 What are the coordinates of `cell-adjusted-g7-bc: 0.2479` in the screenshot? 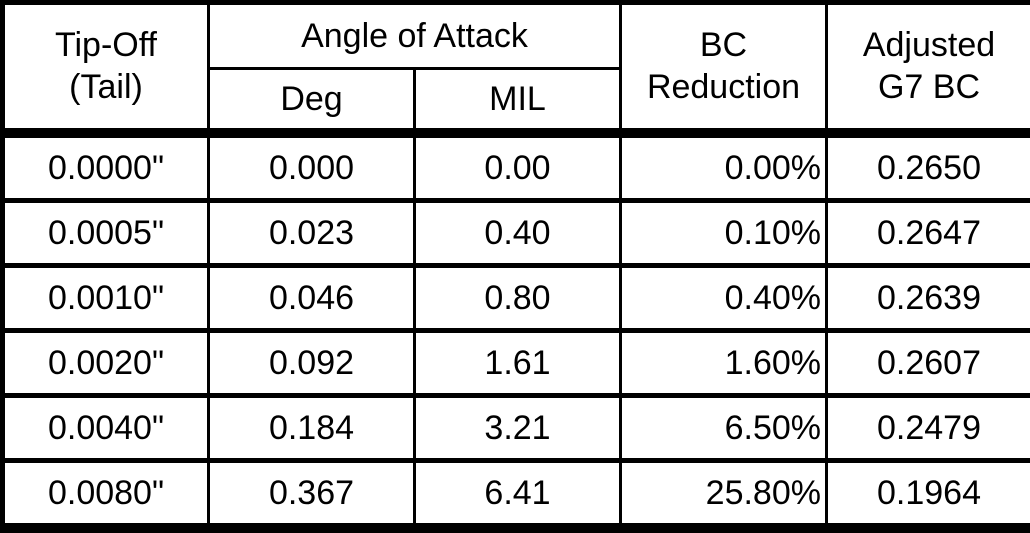 It's located at (928, 428).